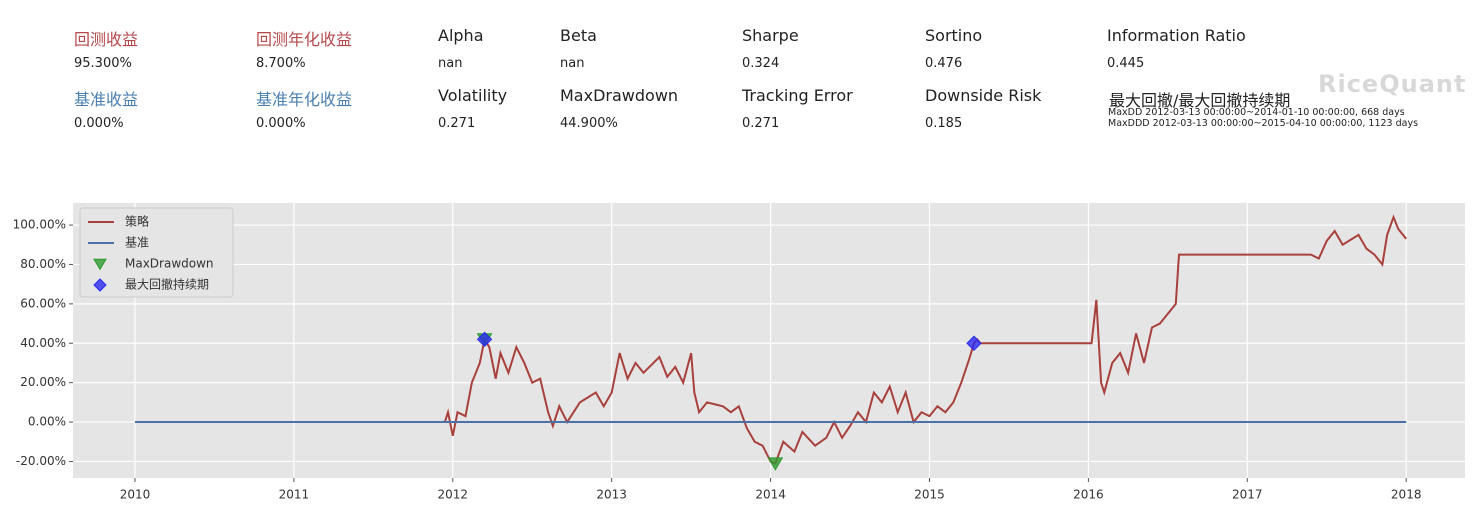  I want to click on x-tick-label: 2014, so click(770, 495).